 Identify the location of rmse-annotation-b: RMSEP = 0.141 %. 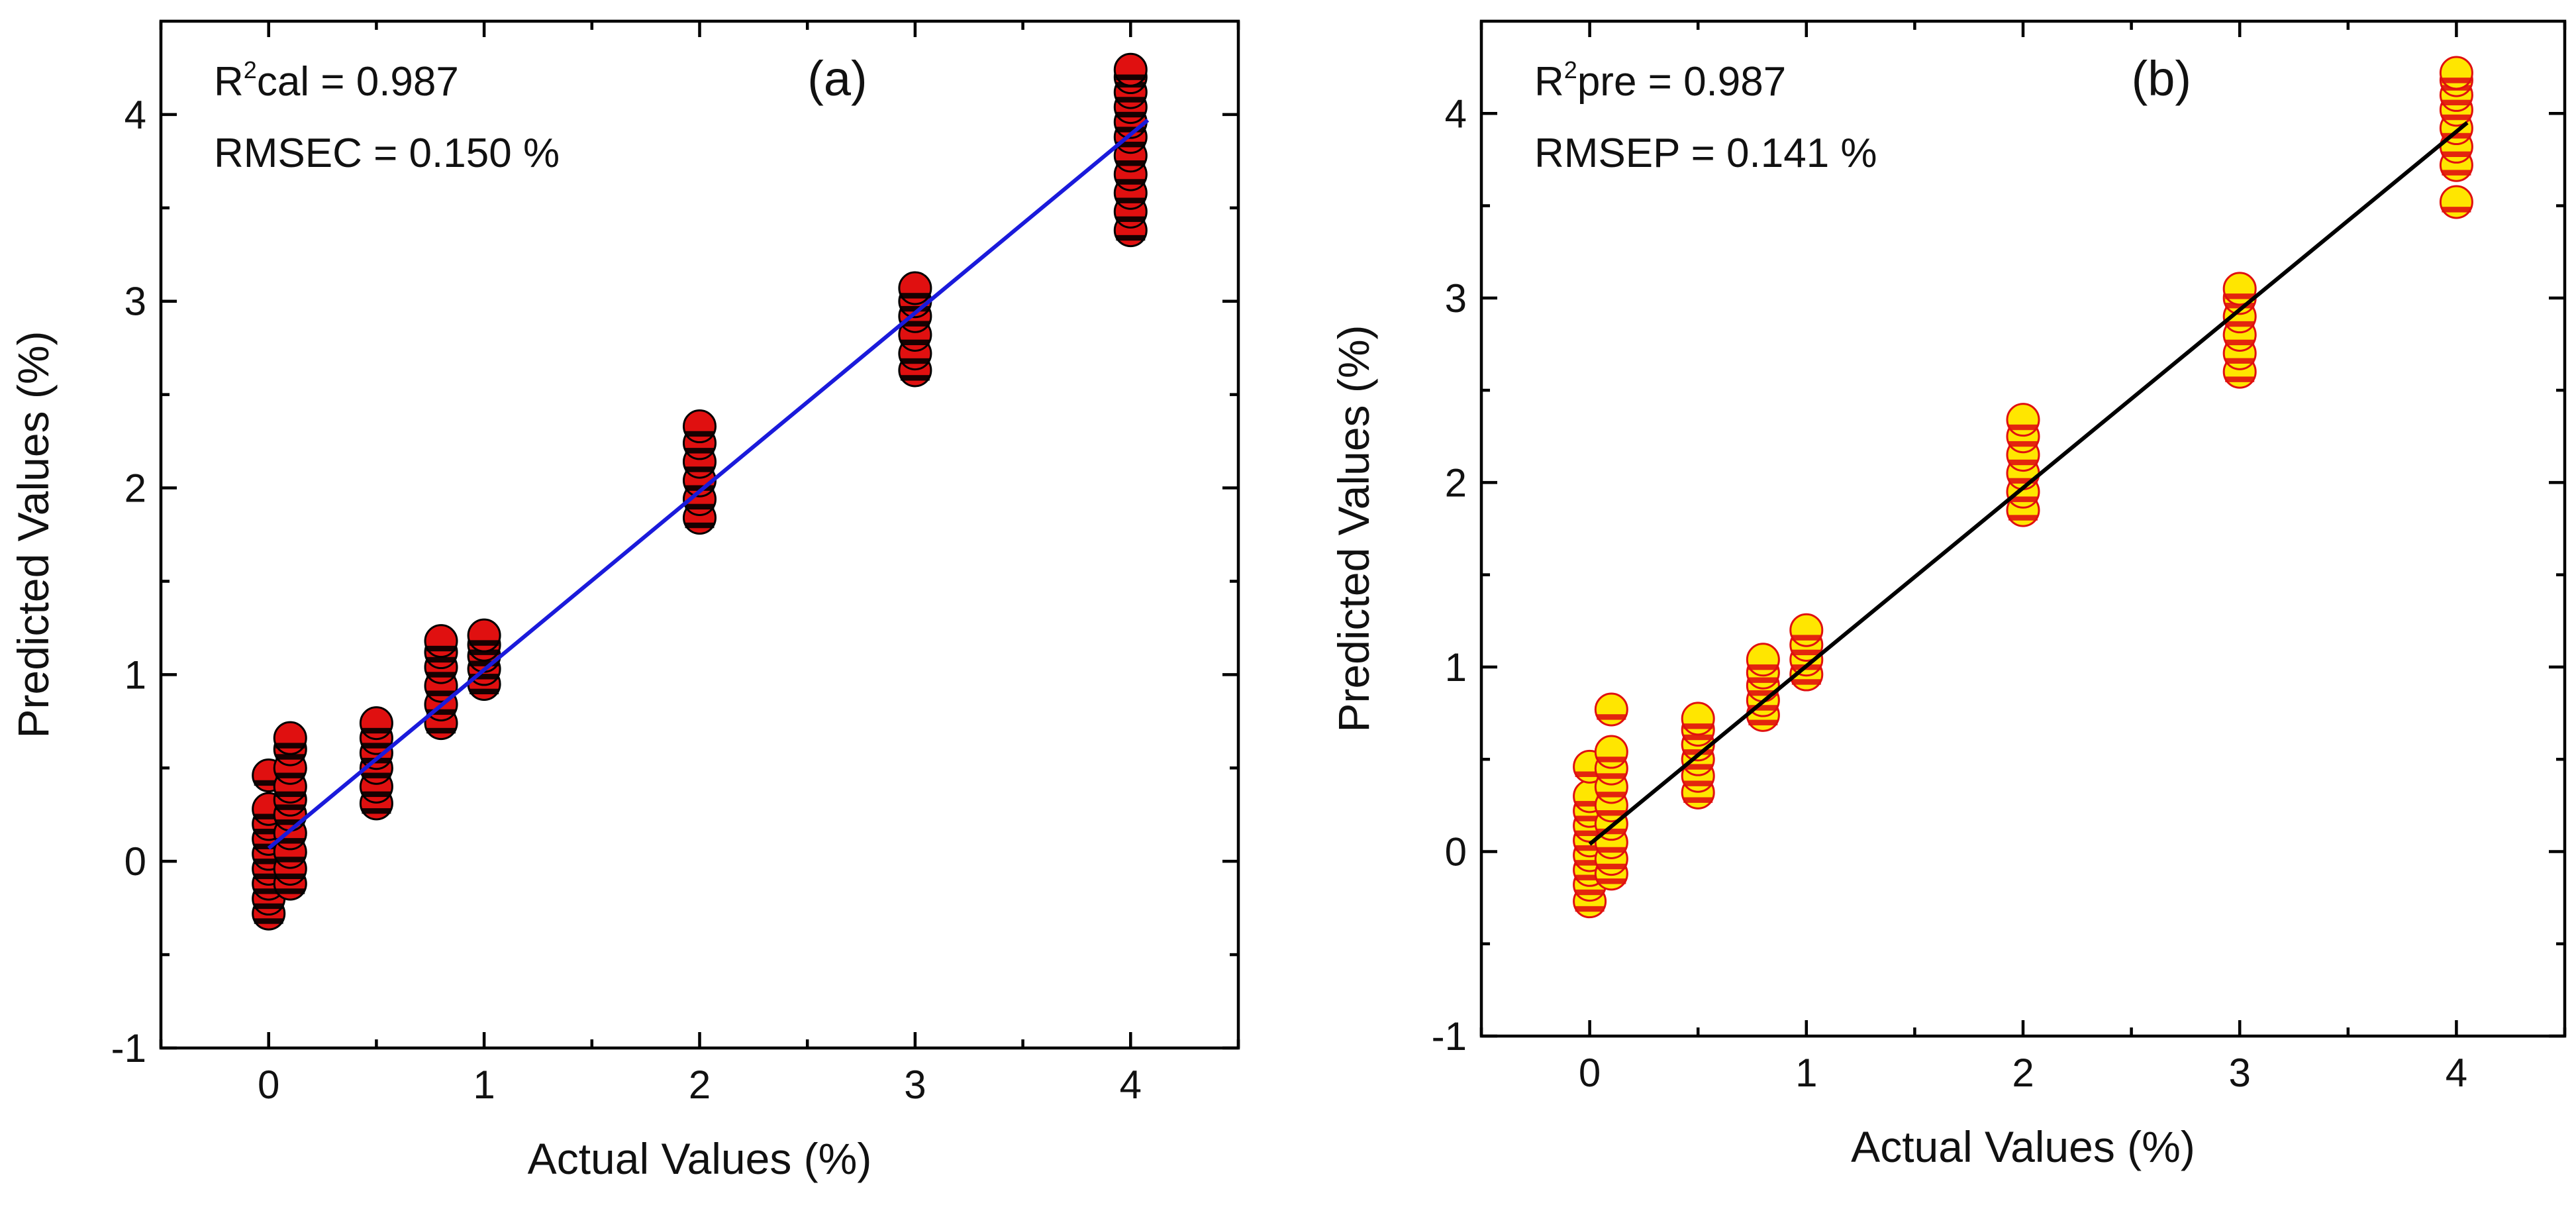
(1705, 153).